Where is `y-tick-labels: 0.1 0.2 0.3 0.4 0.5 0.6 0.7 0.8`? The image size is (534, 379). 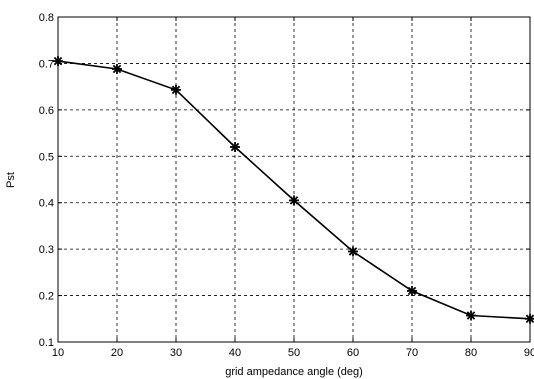
y-tick-labels: 0.1 0.2 0.3 0.4 0.5 0.6 0.7 0.8 is located at coordinates (46, 180).